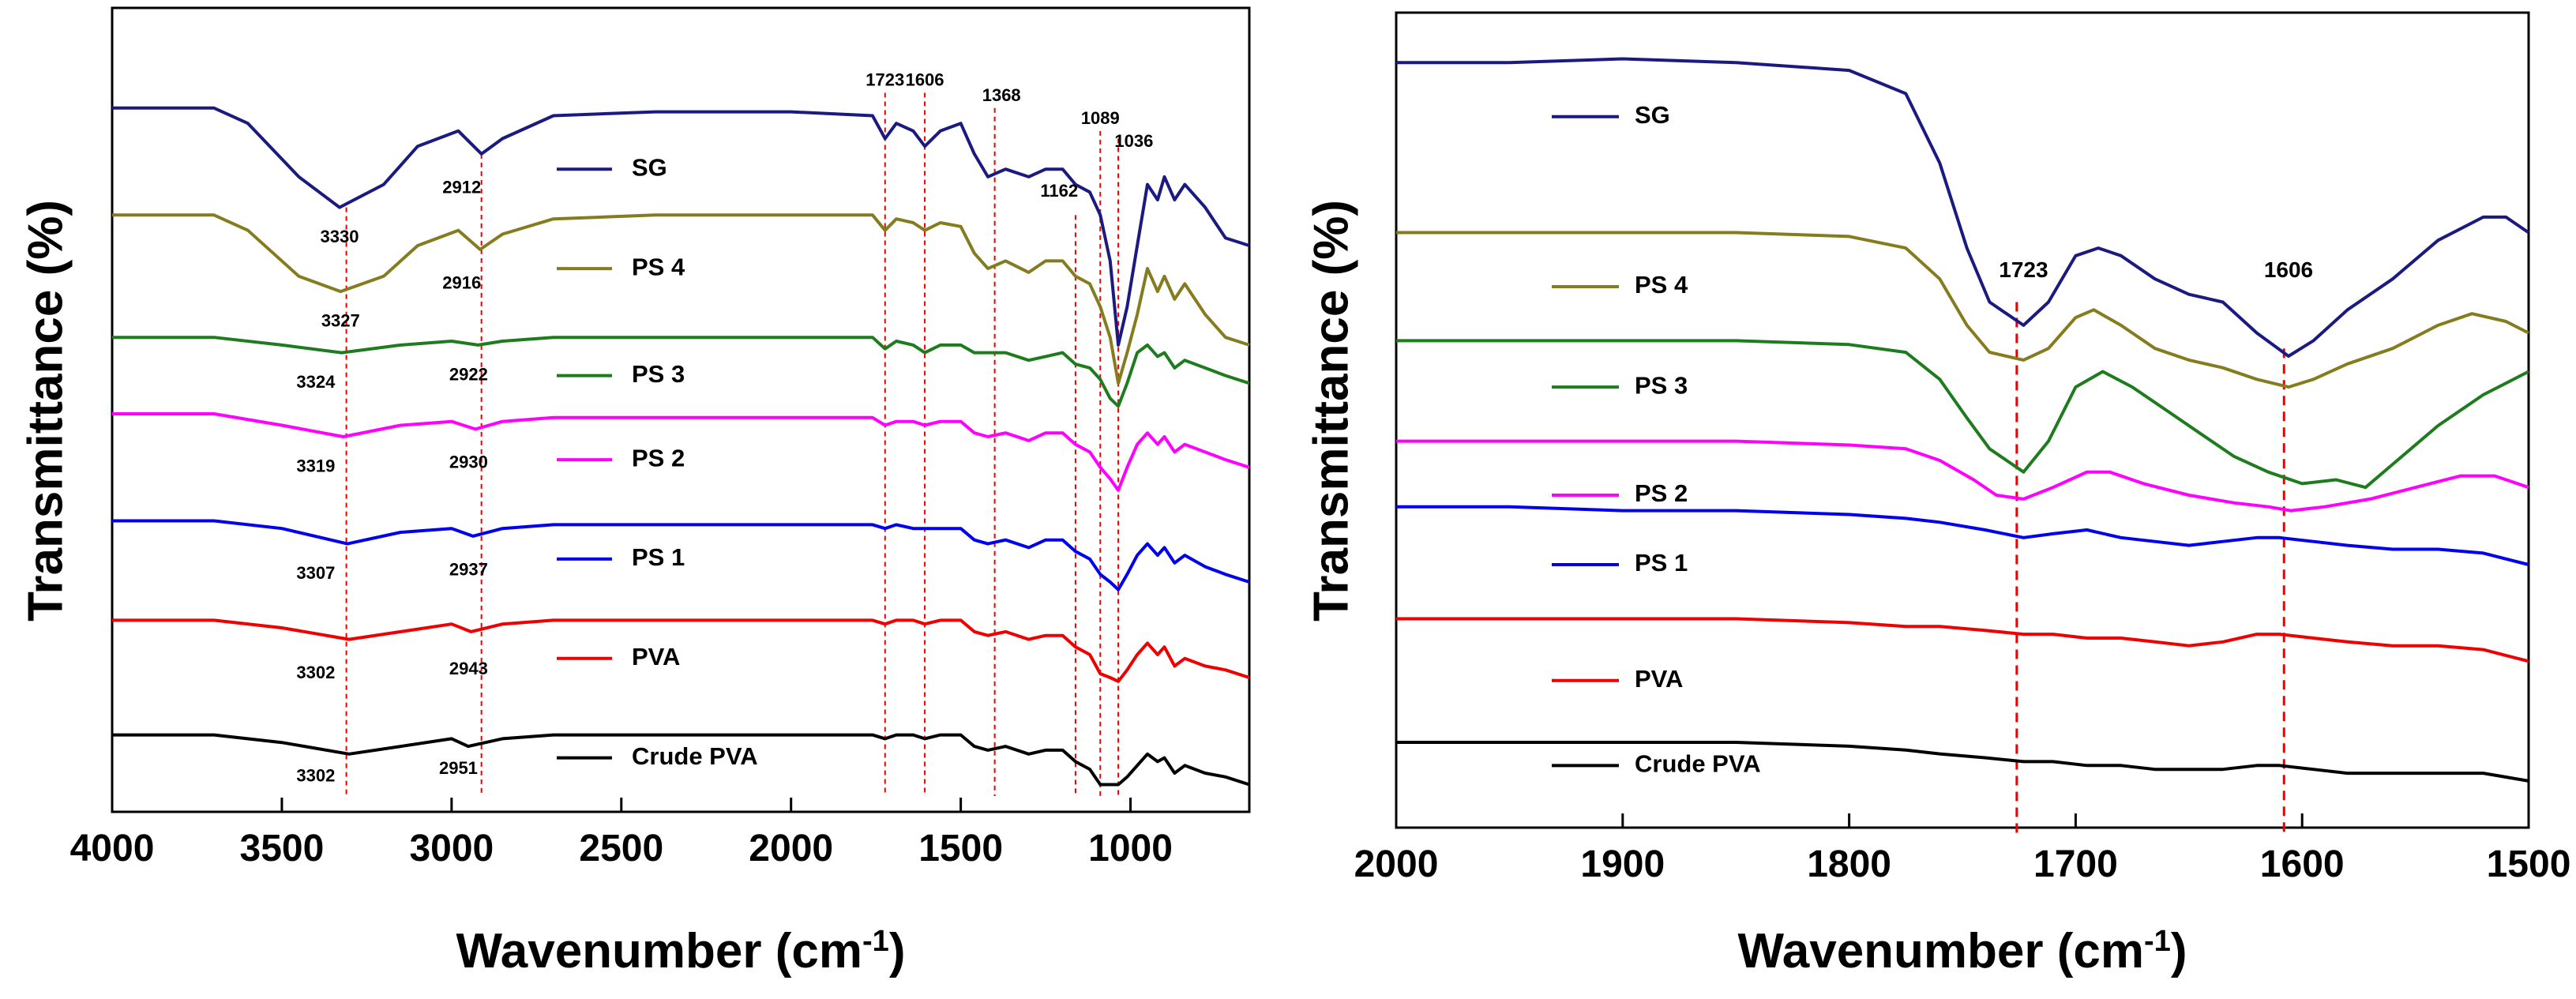 The width and height of the screenshot is (2576, 999). What do you see at coordinates (468, 374) in the screenshot?
I see `left-peak-label-11: 2922` at bounding box center [468, 374].